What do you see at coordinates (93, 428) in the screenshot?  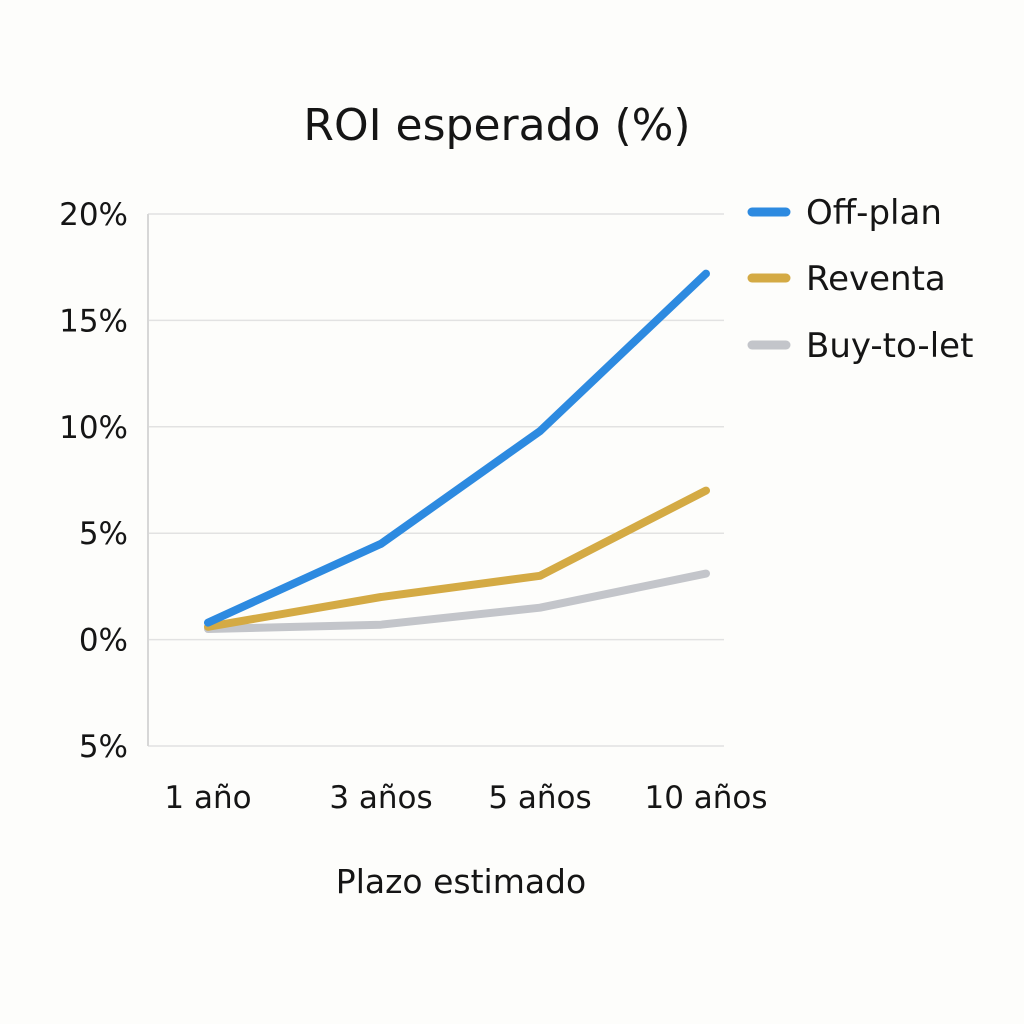 I see `y-tick-label: 10%` at bounding box center [93, 428].